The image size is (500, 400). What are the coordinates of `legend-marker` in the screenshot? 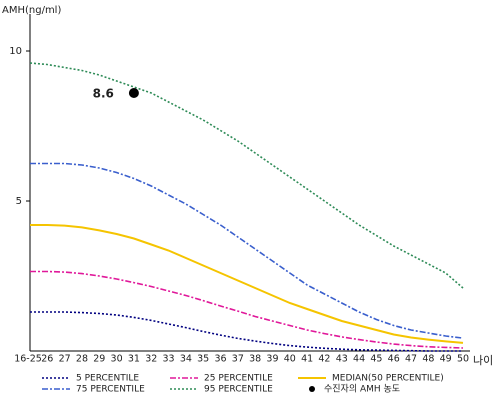 It's located at (312, 389).